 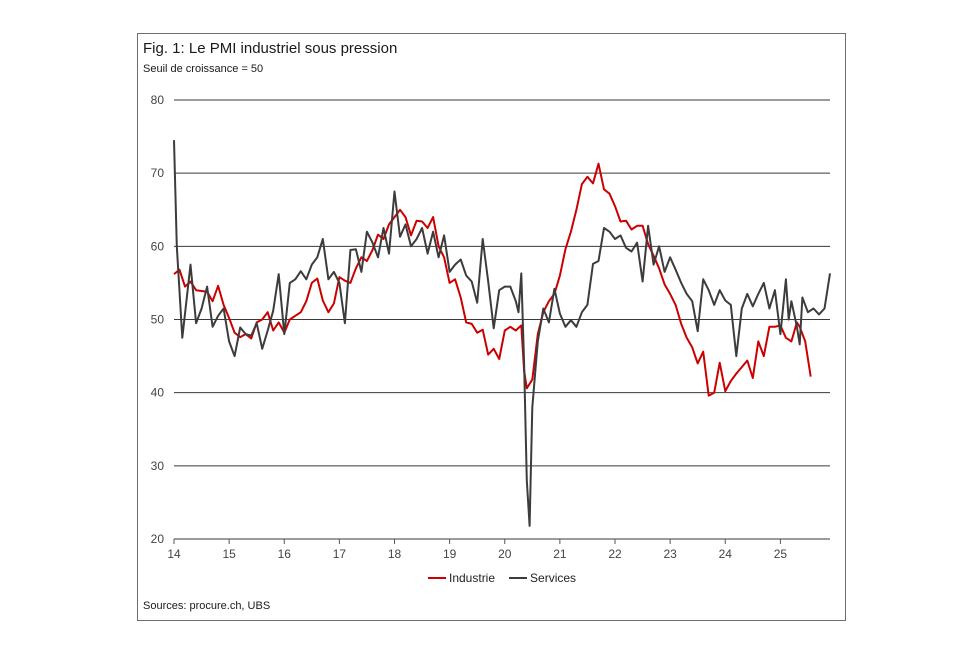 I want to click on x-tick-label-20: 20, so click(x=505, y=554).